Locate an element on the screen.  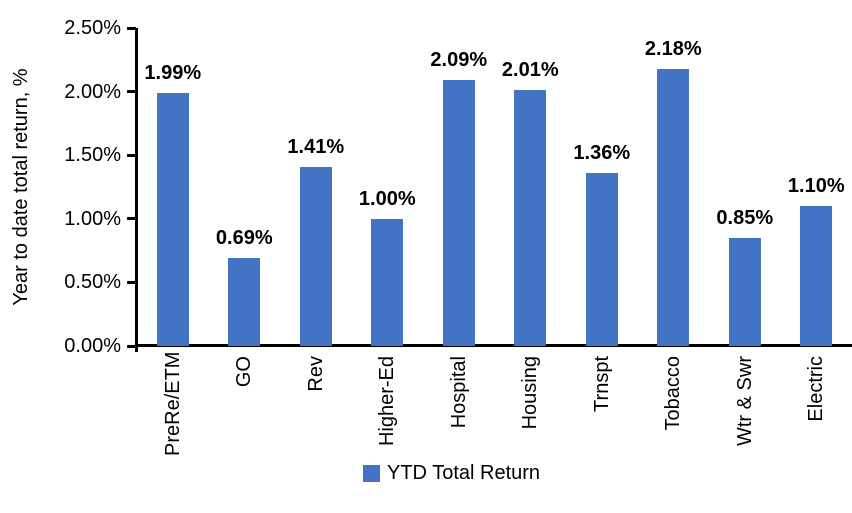
legend-swatch-icon is located at coordinates (371, 473).